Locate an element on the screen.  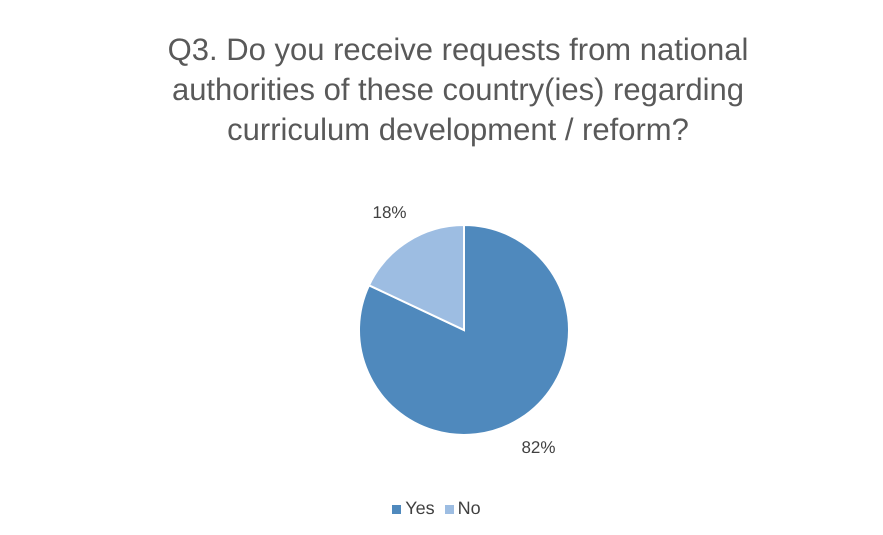
legend-label: No is located at coordinates (469, 508).